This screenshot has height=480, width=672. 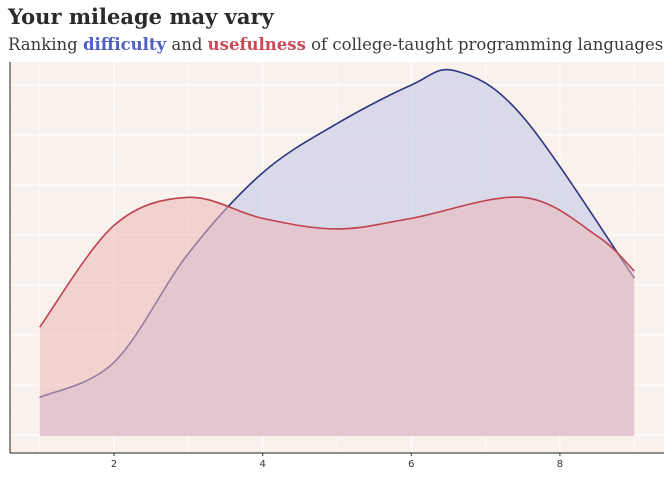 I want to click on subtitle-prefix: Ranking, so click(x=45, y=44).